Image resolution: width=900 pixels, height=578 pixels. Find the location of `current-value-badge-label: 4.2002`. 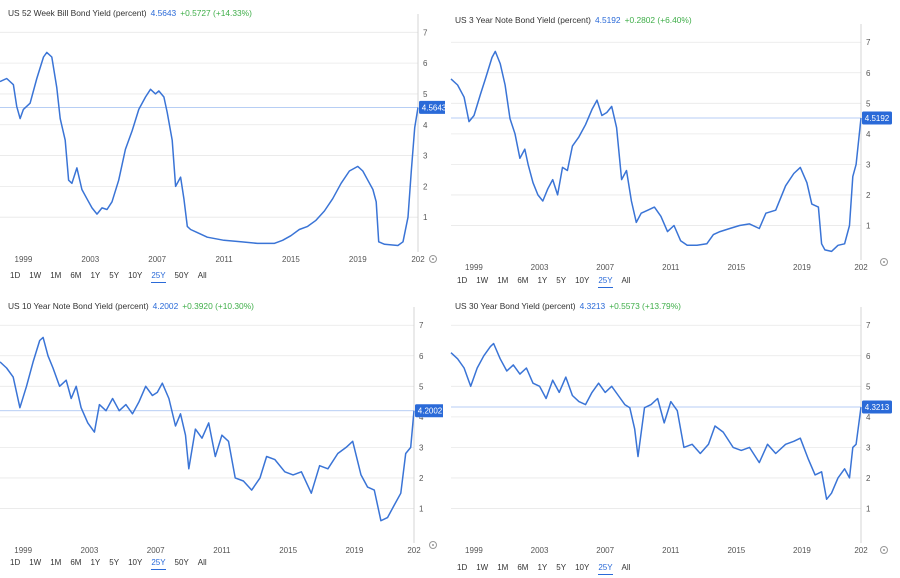

current-value-badge-label: 4.2002 is located at coordinates (430, 411).